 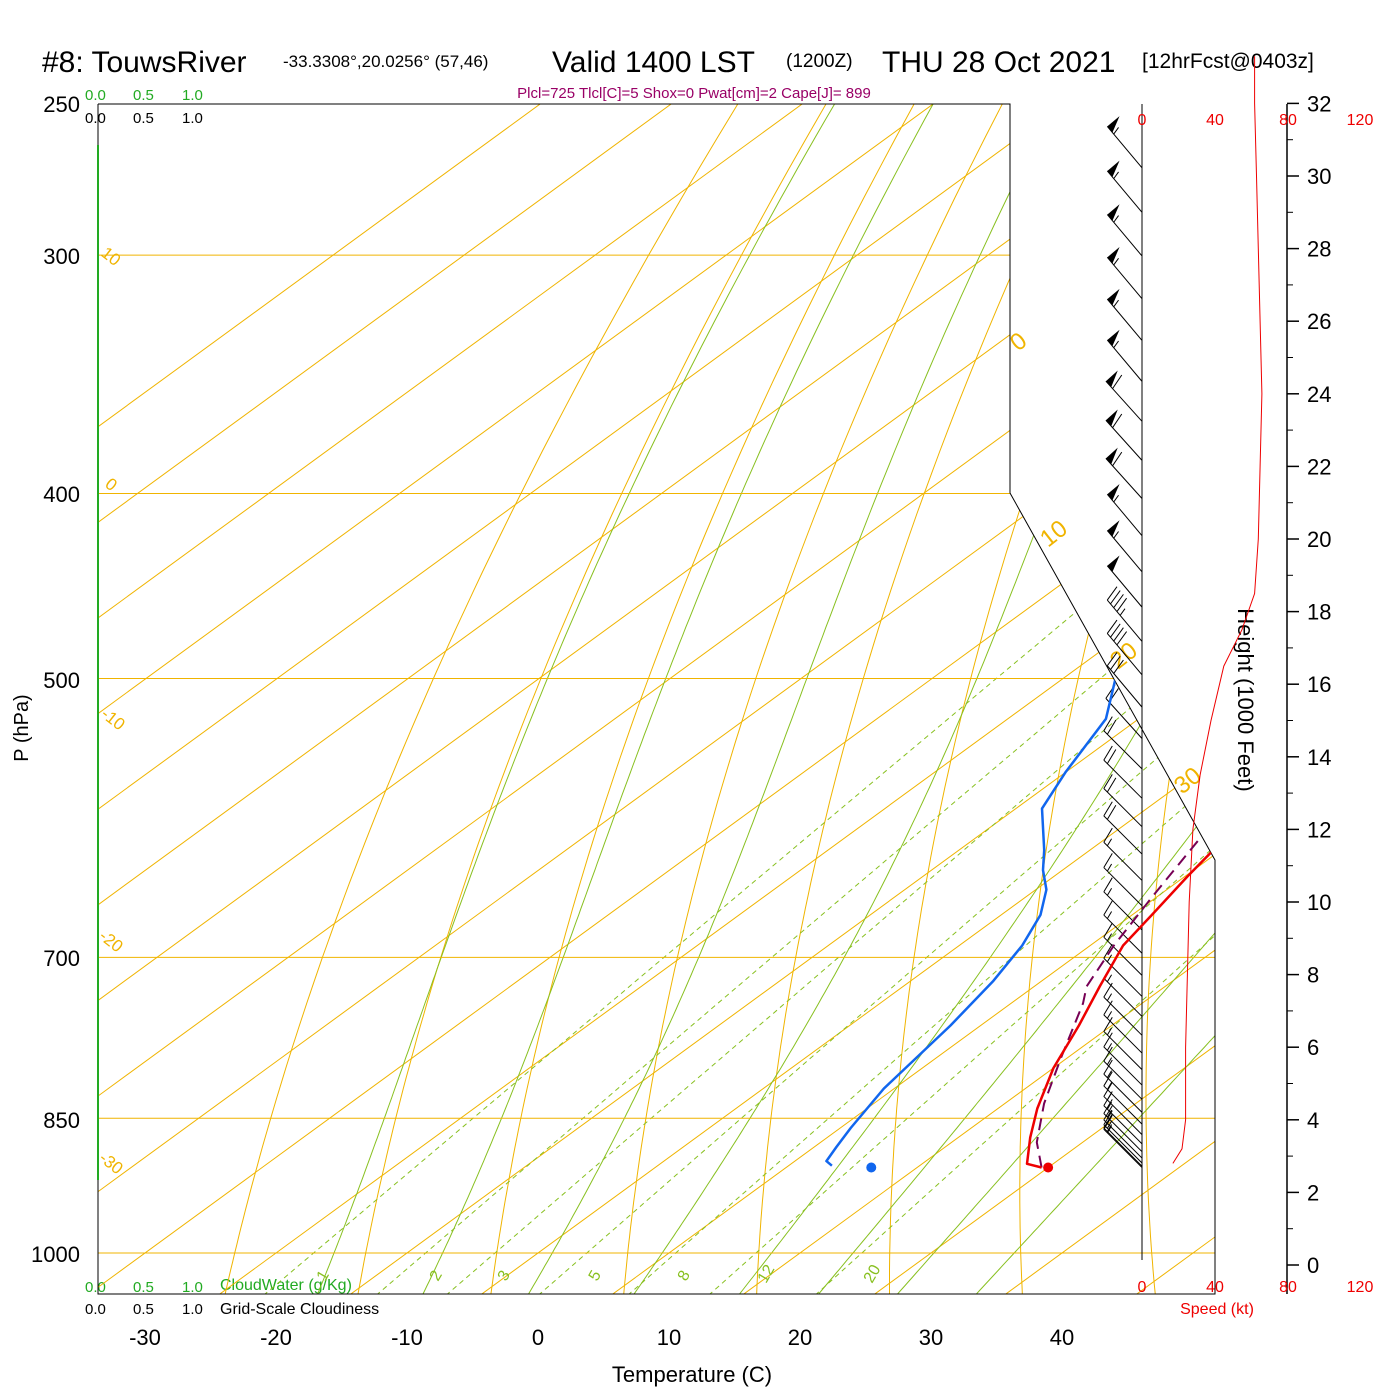 I want to click on speed-axis: 0 40 80 120 0 40 80 120 Speed (kt), so click(x=1256, y=715).